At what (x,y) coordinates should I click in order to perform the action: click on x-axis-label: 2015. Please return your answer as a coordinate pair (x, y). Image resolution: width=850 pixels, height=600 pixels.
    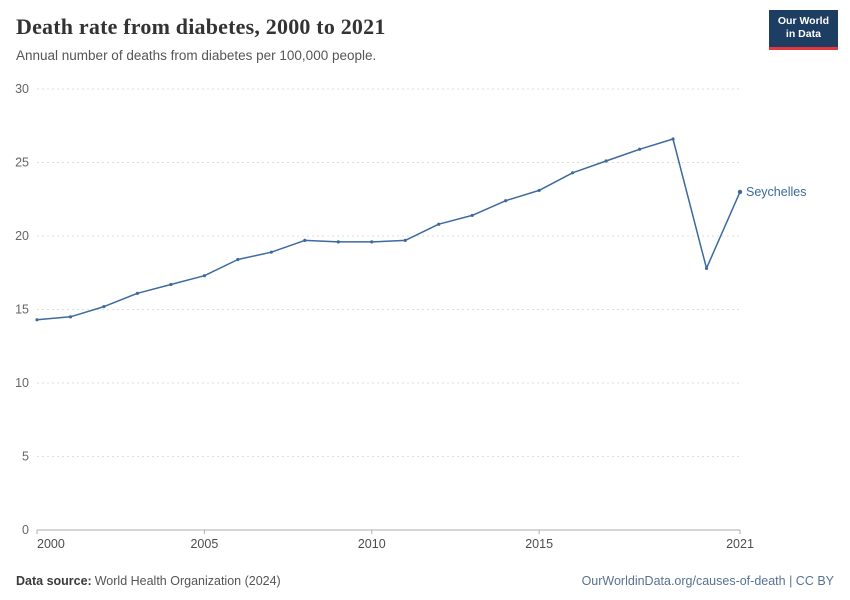
    Looking at the image, I should click on (539, 544).